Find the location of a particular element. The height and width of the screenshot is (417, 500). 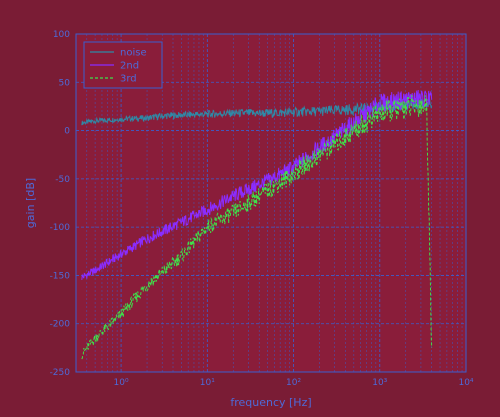

x-tick-label: 10³ is located at coordinates (379, 383).